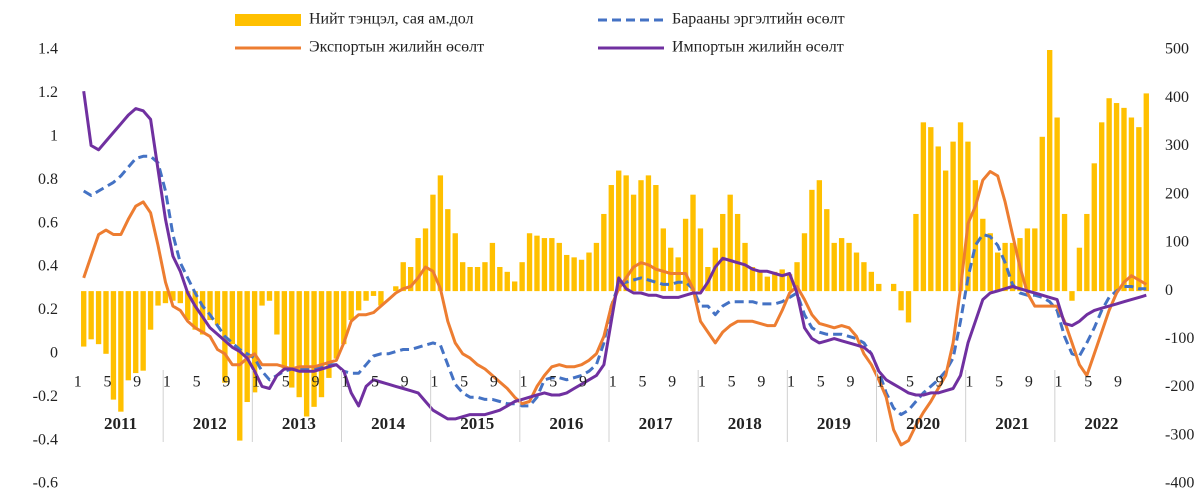 This screenshot has width=1201, height=490. I want to click on year-label: 2015, so click(477, 423).